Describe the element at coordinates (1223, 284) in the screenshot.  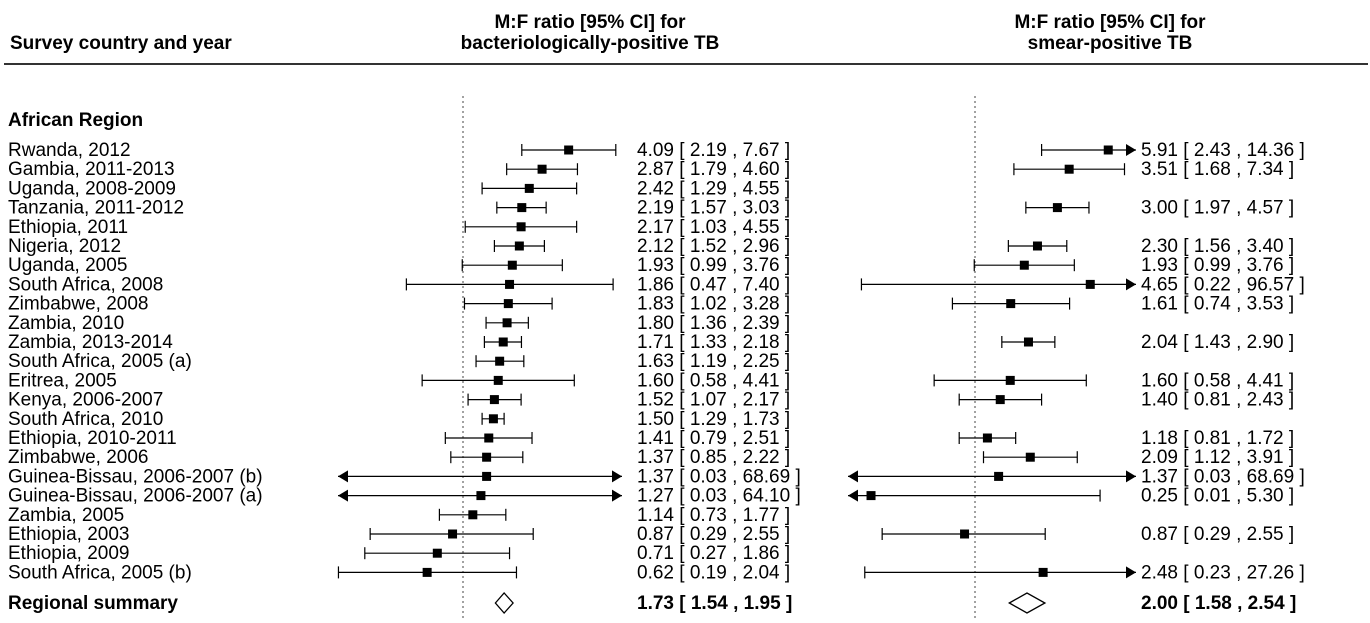
I see `ci-text-smear: 4.65 [ 0.22 , 96.57 ]` at that location.